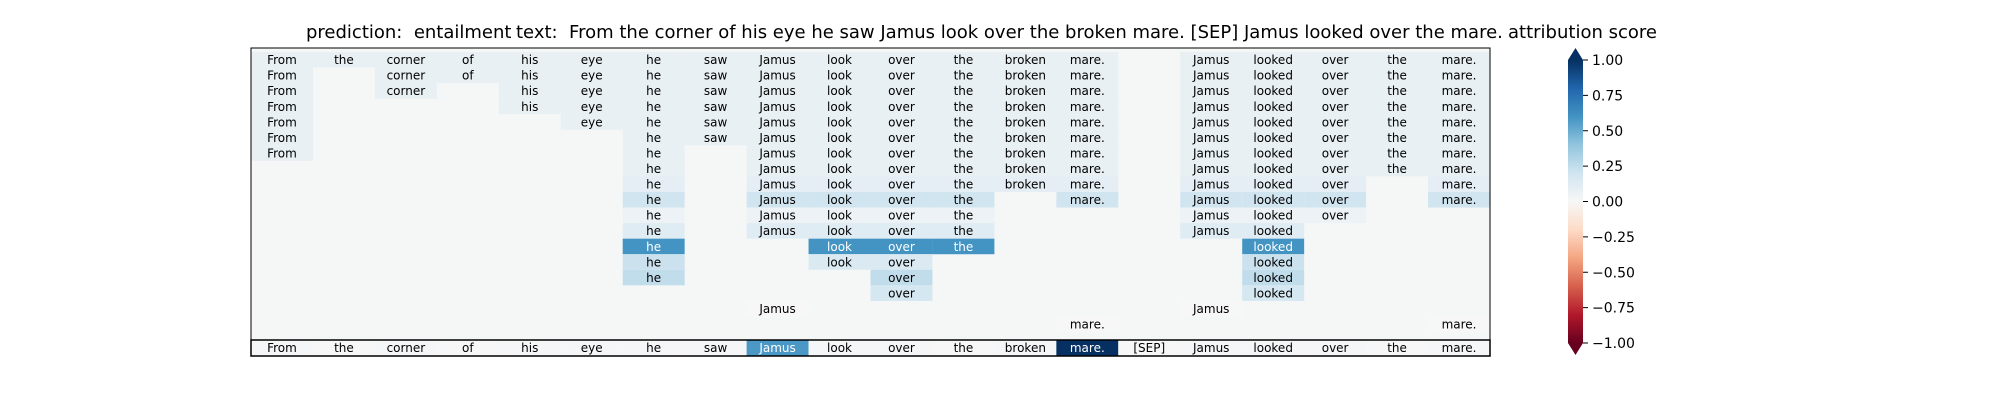 This screenshot has height=400, width=2000. What do you see at coordinates (1149, 348) in the screenshot?
I see `final-token-label: [SEP]` at bounding box center [1149, 348].